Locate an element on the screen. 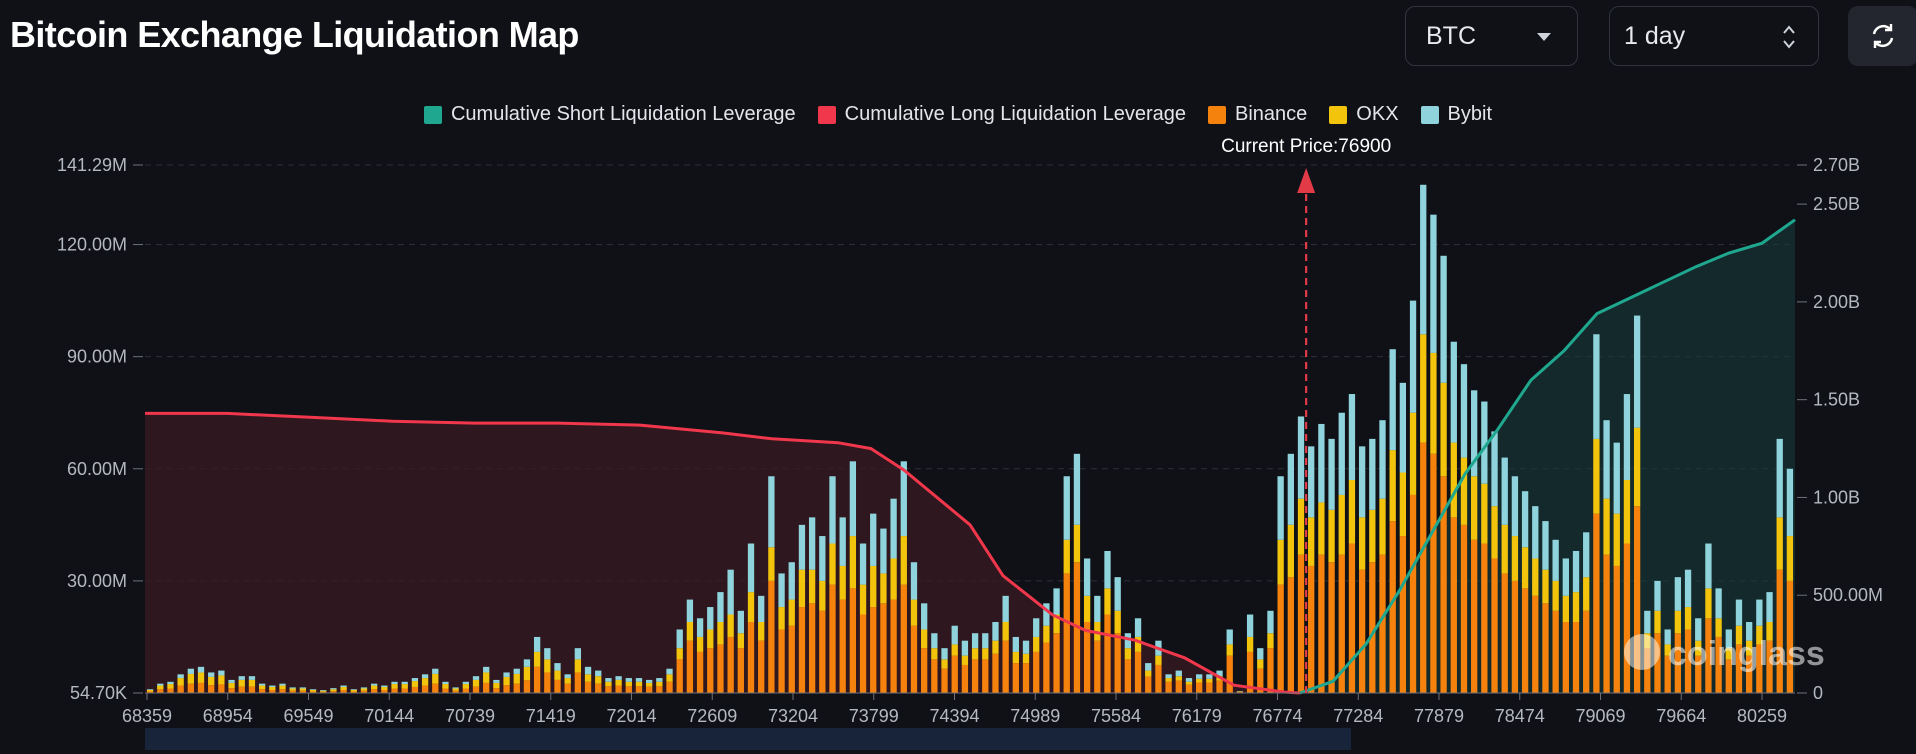  legend-item-okx: OKX is located at coordinates (1364, 114).